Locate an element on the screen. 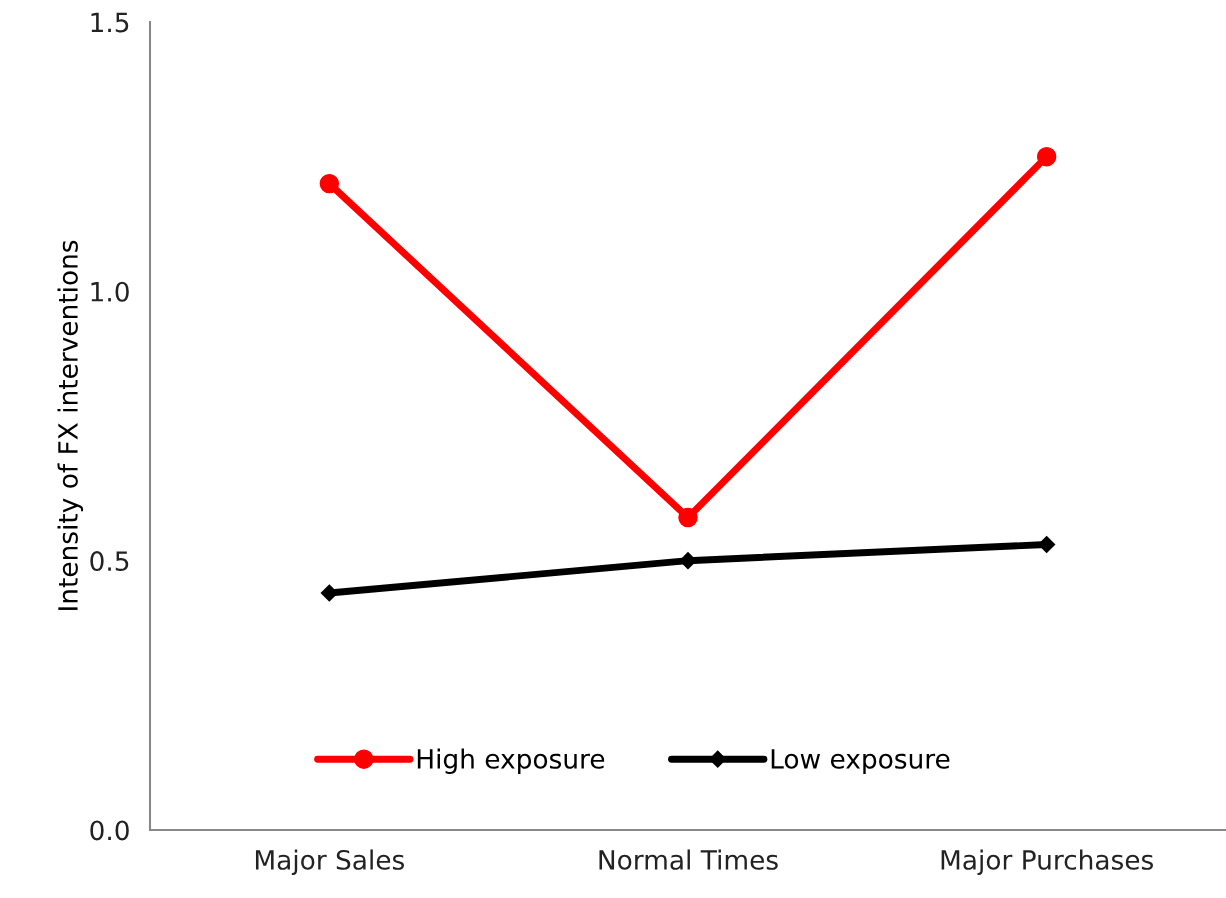  x-tick-label: Major Sales is located at coordinates (329, 862).